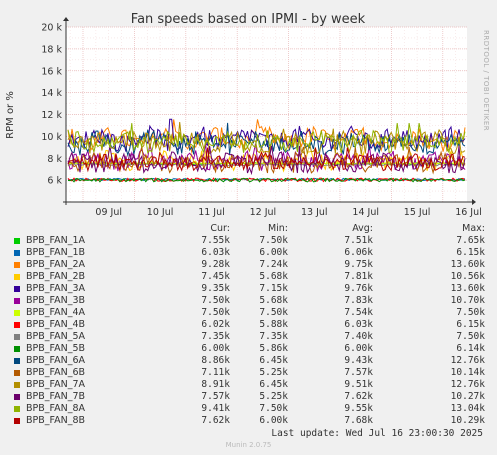 The image size is (497, 455). I want to click on legend-row: BPB_FAN_8A 9.41k 7.50k 9.55k 13.04k, so click(248, 409).